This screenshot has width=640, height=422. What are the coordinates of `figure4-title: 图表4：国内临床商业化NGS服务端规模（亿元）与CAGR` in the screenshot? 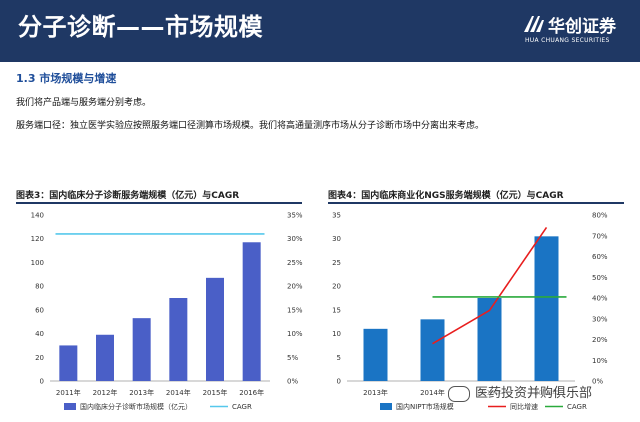 It's located at (446, 196).